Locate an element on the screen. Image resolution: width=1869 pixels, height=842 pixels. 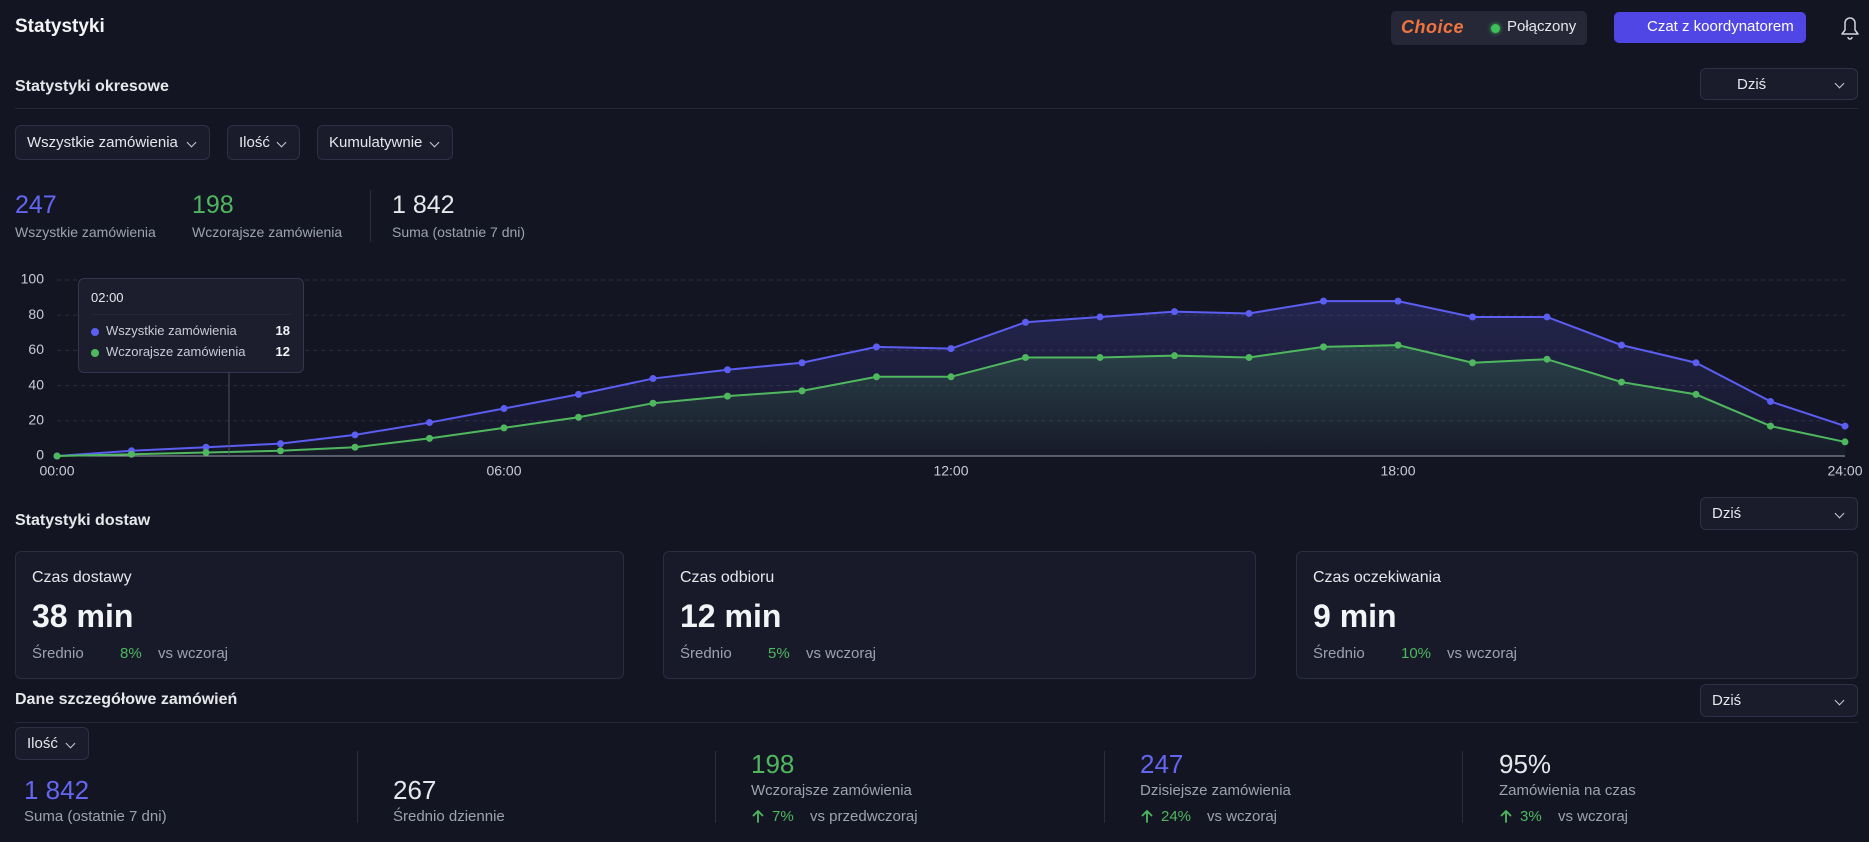
status-badge is located at coordinates (1489, 28).